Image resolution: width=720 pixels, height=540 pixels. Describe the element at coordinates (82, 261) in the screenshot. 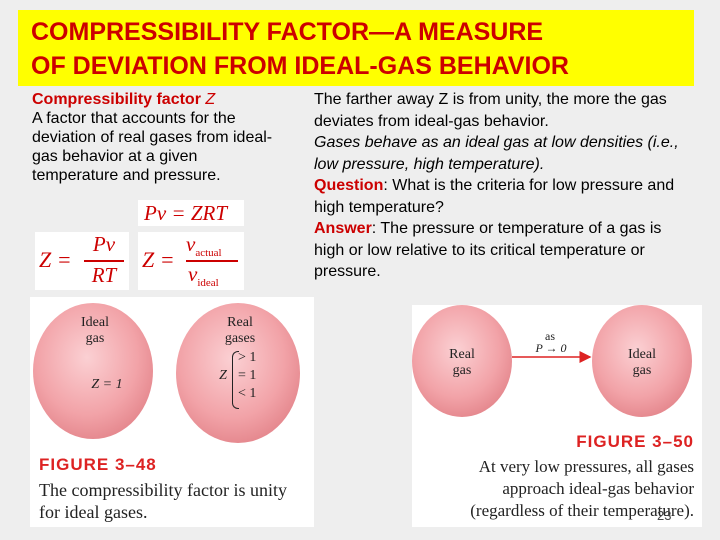

I see `equation-z-definition: Z = Pv RT` at that location.